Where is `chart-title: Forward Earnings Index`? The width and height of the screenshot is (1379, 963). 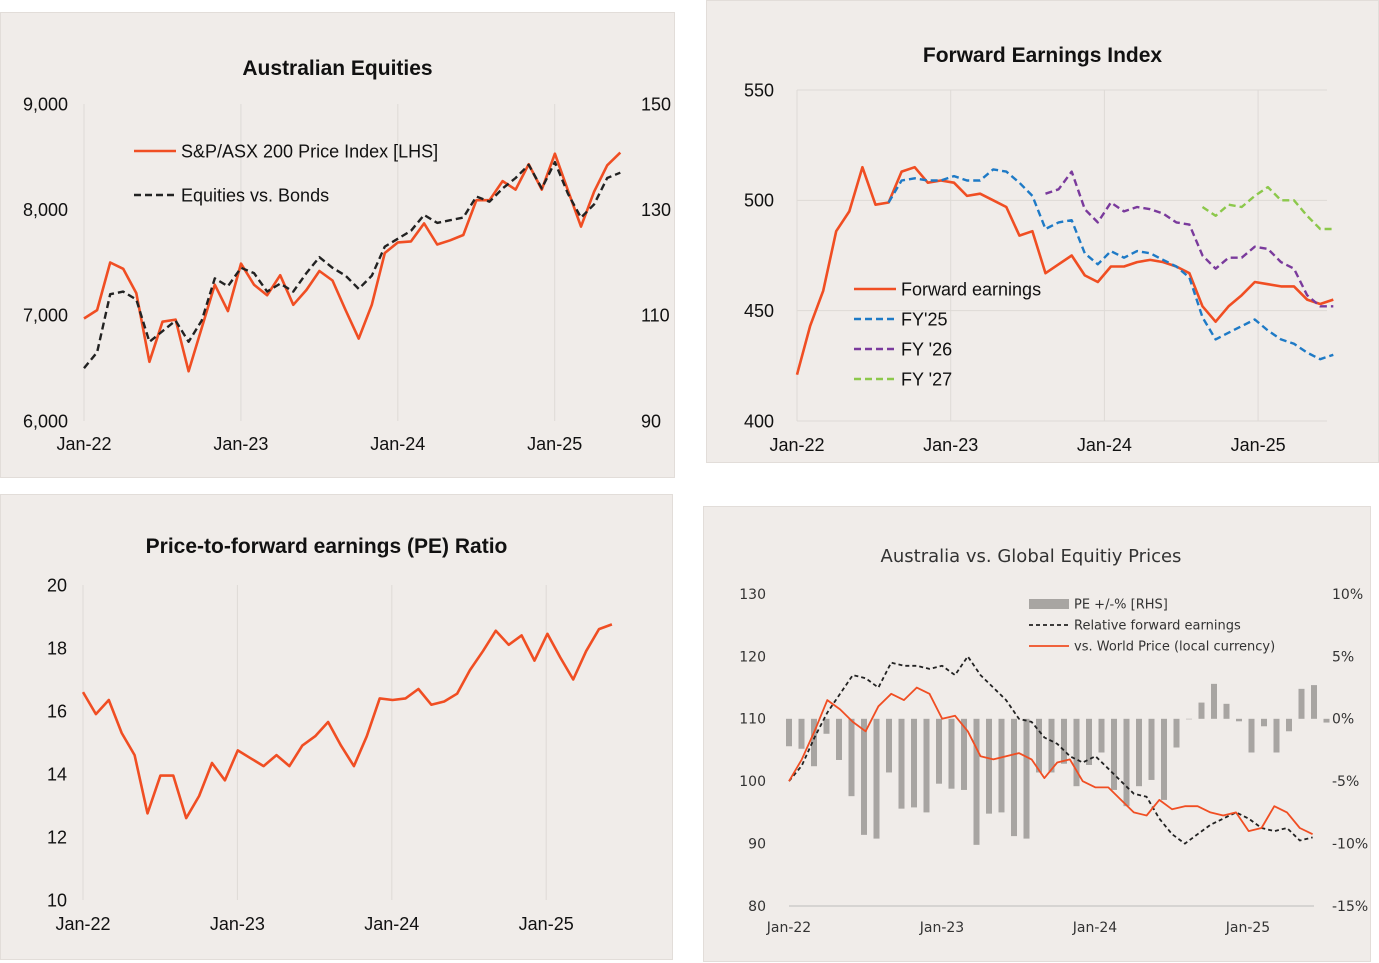
chart-title: Forward Earnings Index is located at coordinates (1042, 55).